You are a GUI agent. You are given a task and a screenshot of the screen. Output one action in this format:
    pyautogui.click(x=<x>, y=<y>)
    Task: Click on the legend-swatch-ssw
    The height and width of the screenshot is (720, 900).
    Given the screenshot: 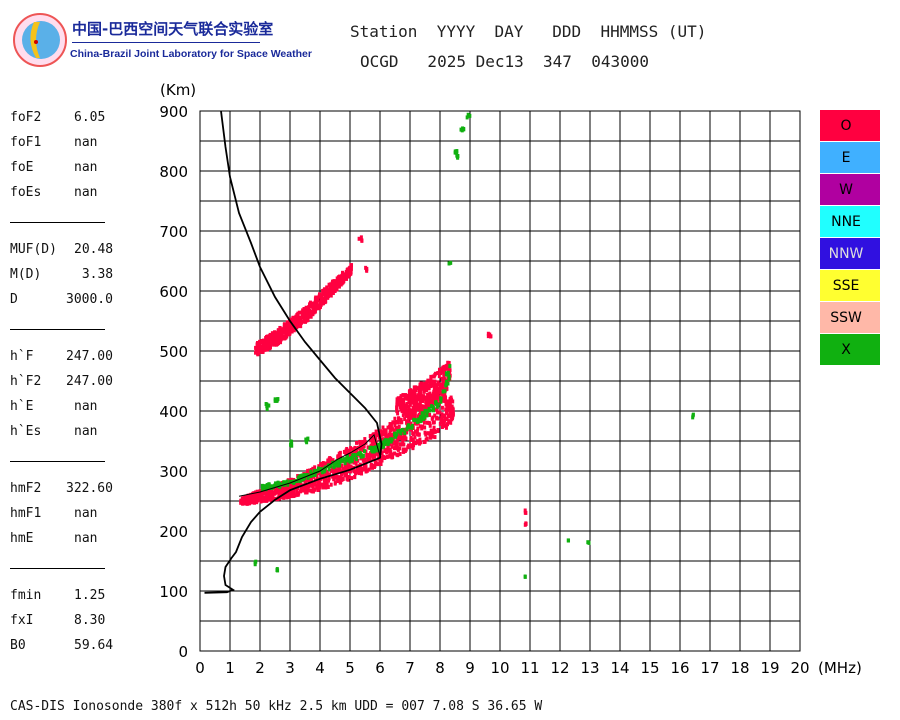 What is the action you would take?
    pyautogui.click(x=850, y=317)
    